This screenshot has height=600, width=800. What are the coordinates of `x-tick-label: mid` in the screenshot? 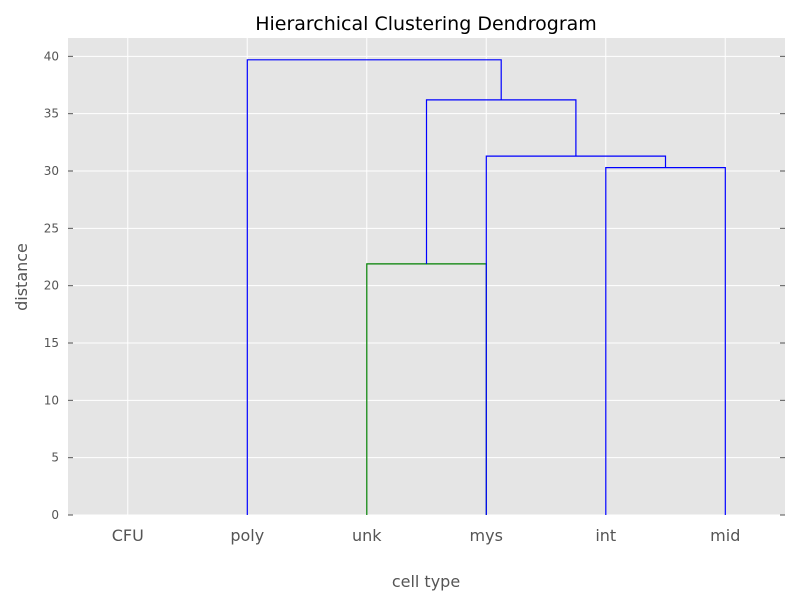 It's located at (725, 535).